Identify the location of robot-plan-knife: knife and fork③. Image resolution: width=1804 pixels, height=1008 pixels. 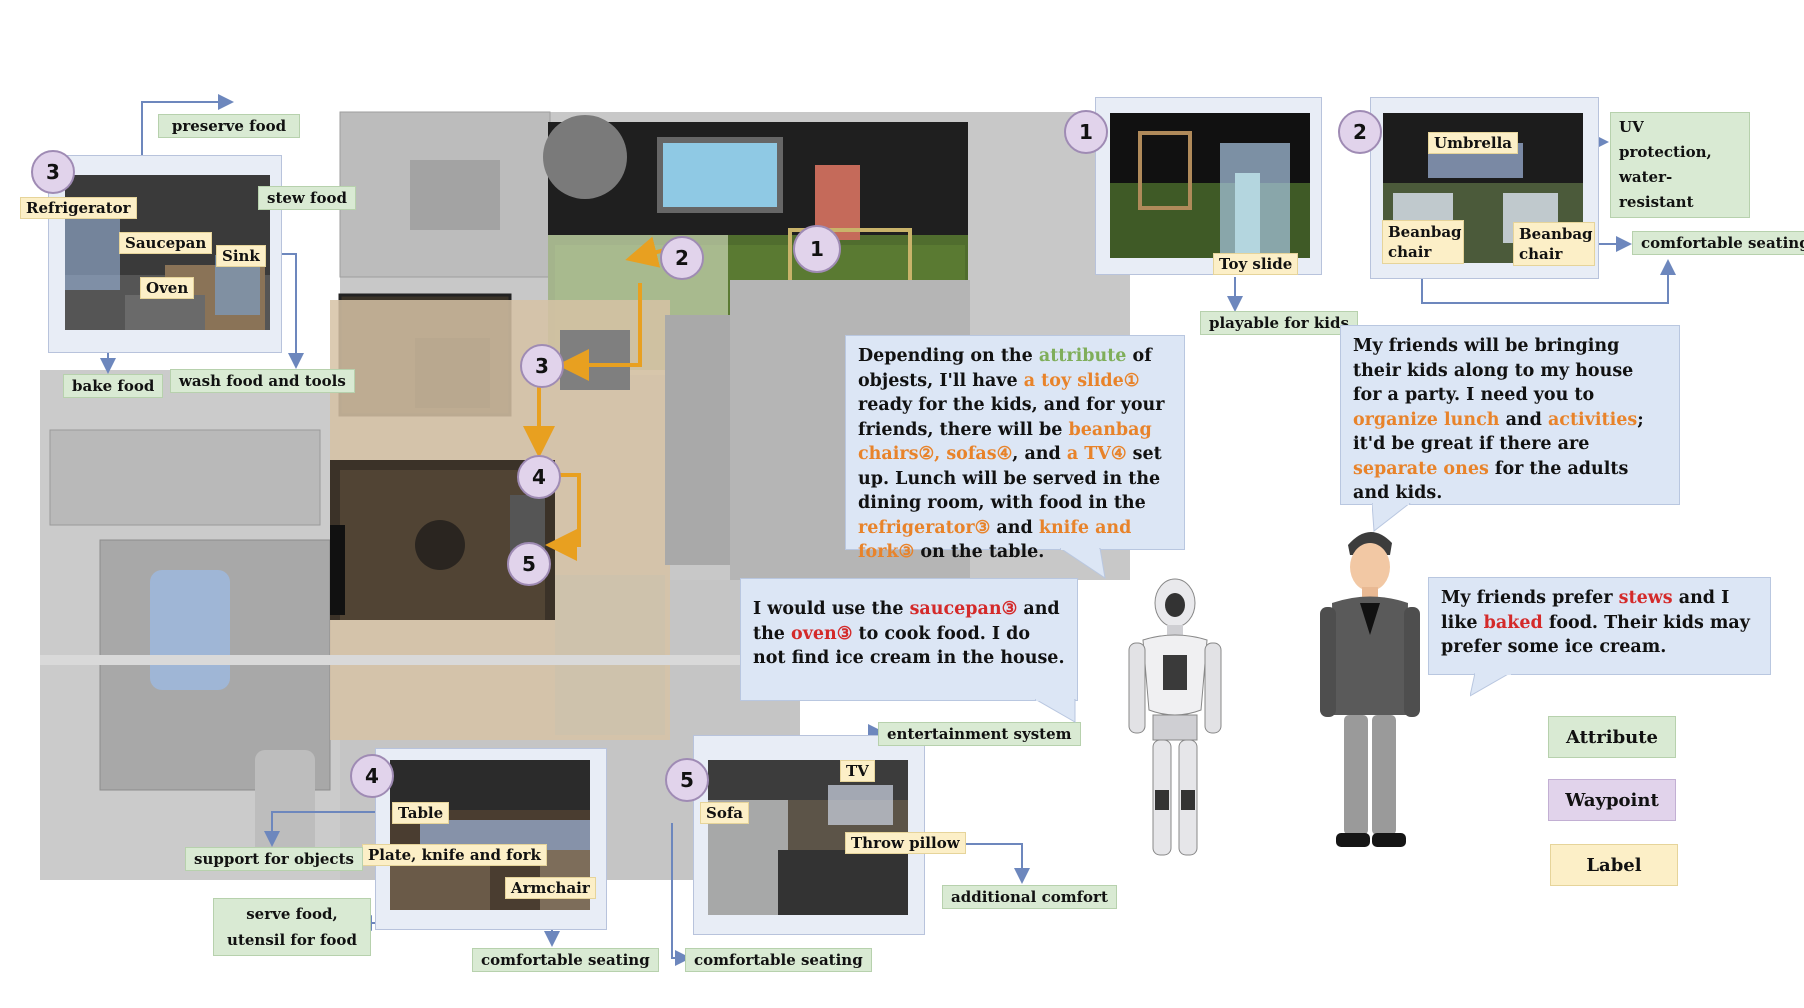
(995, 540).